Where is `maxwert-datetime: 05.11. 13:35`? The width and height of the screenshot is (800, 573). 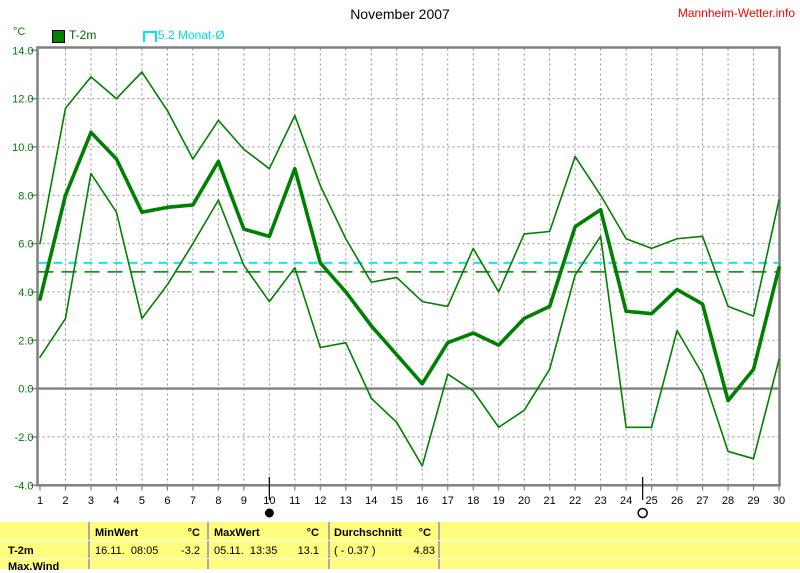
maxwert-datetime: 05.11. 13:35 is located at coordinates (246, 551).